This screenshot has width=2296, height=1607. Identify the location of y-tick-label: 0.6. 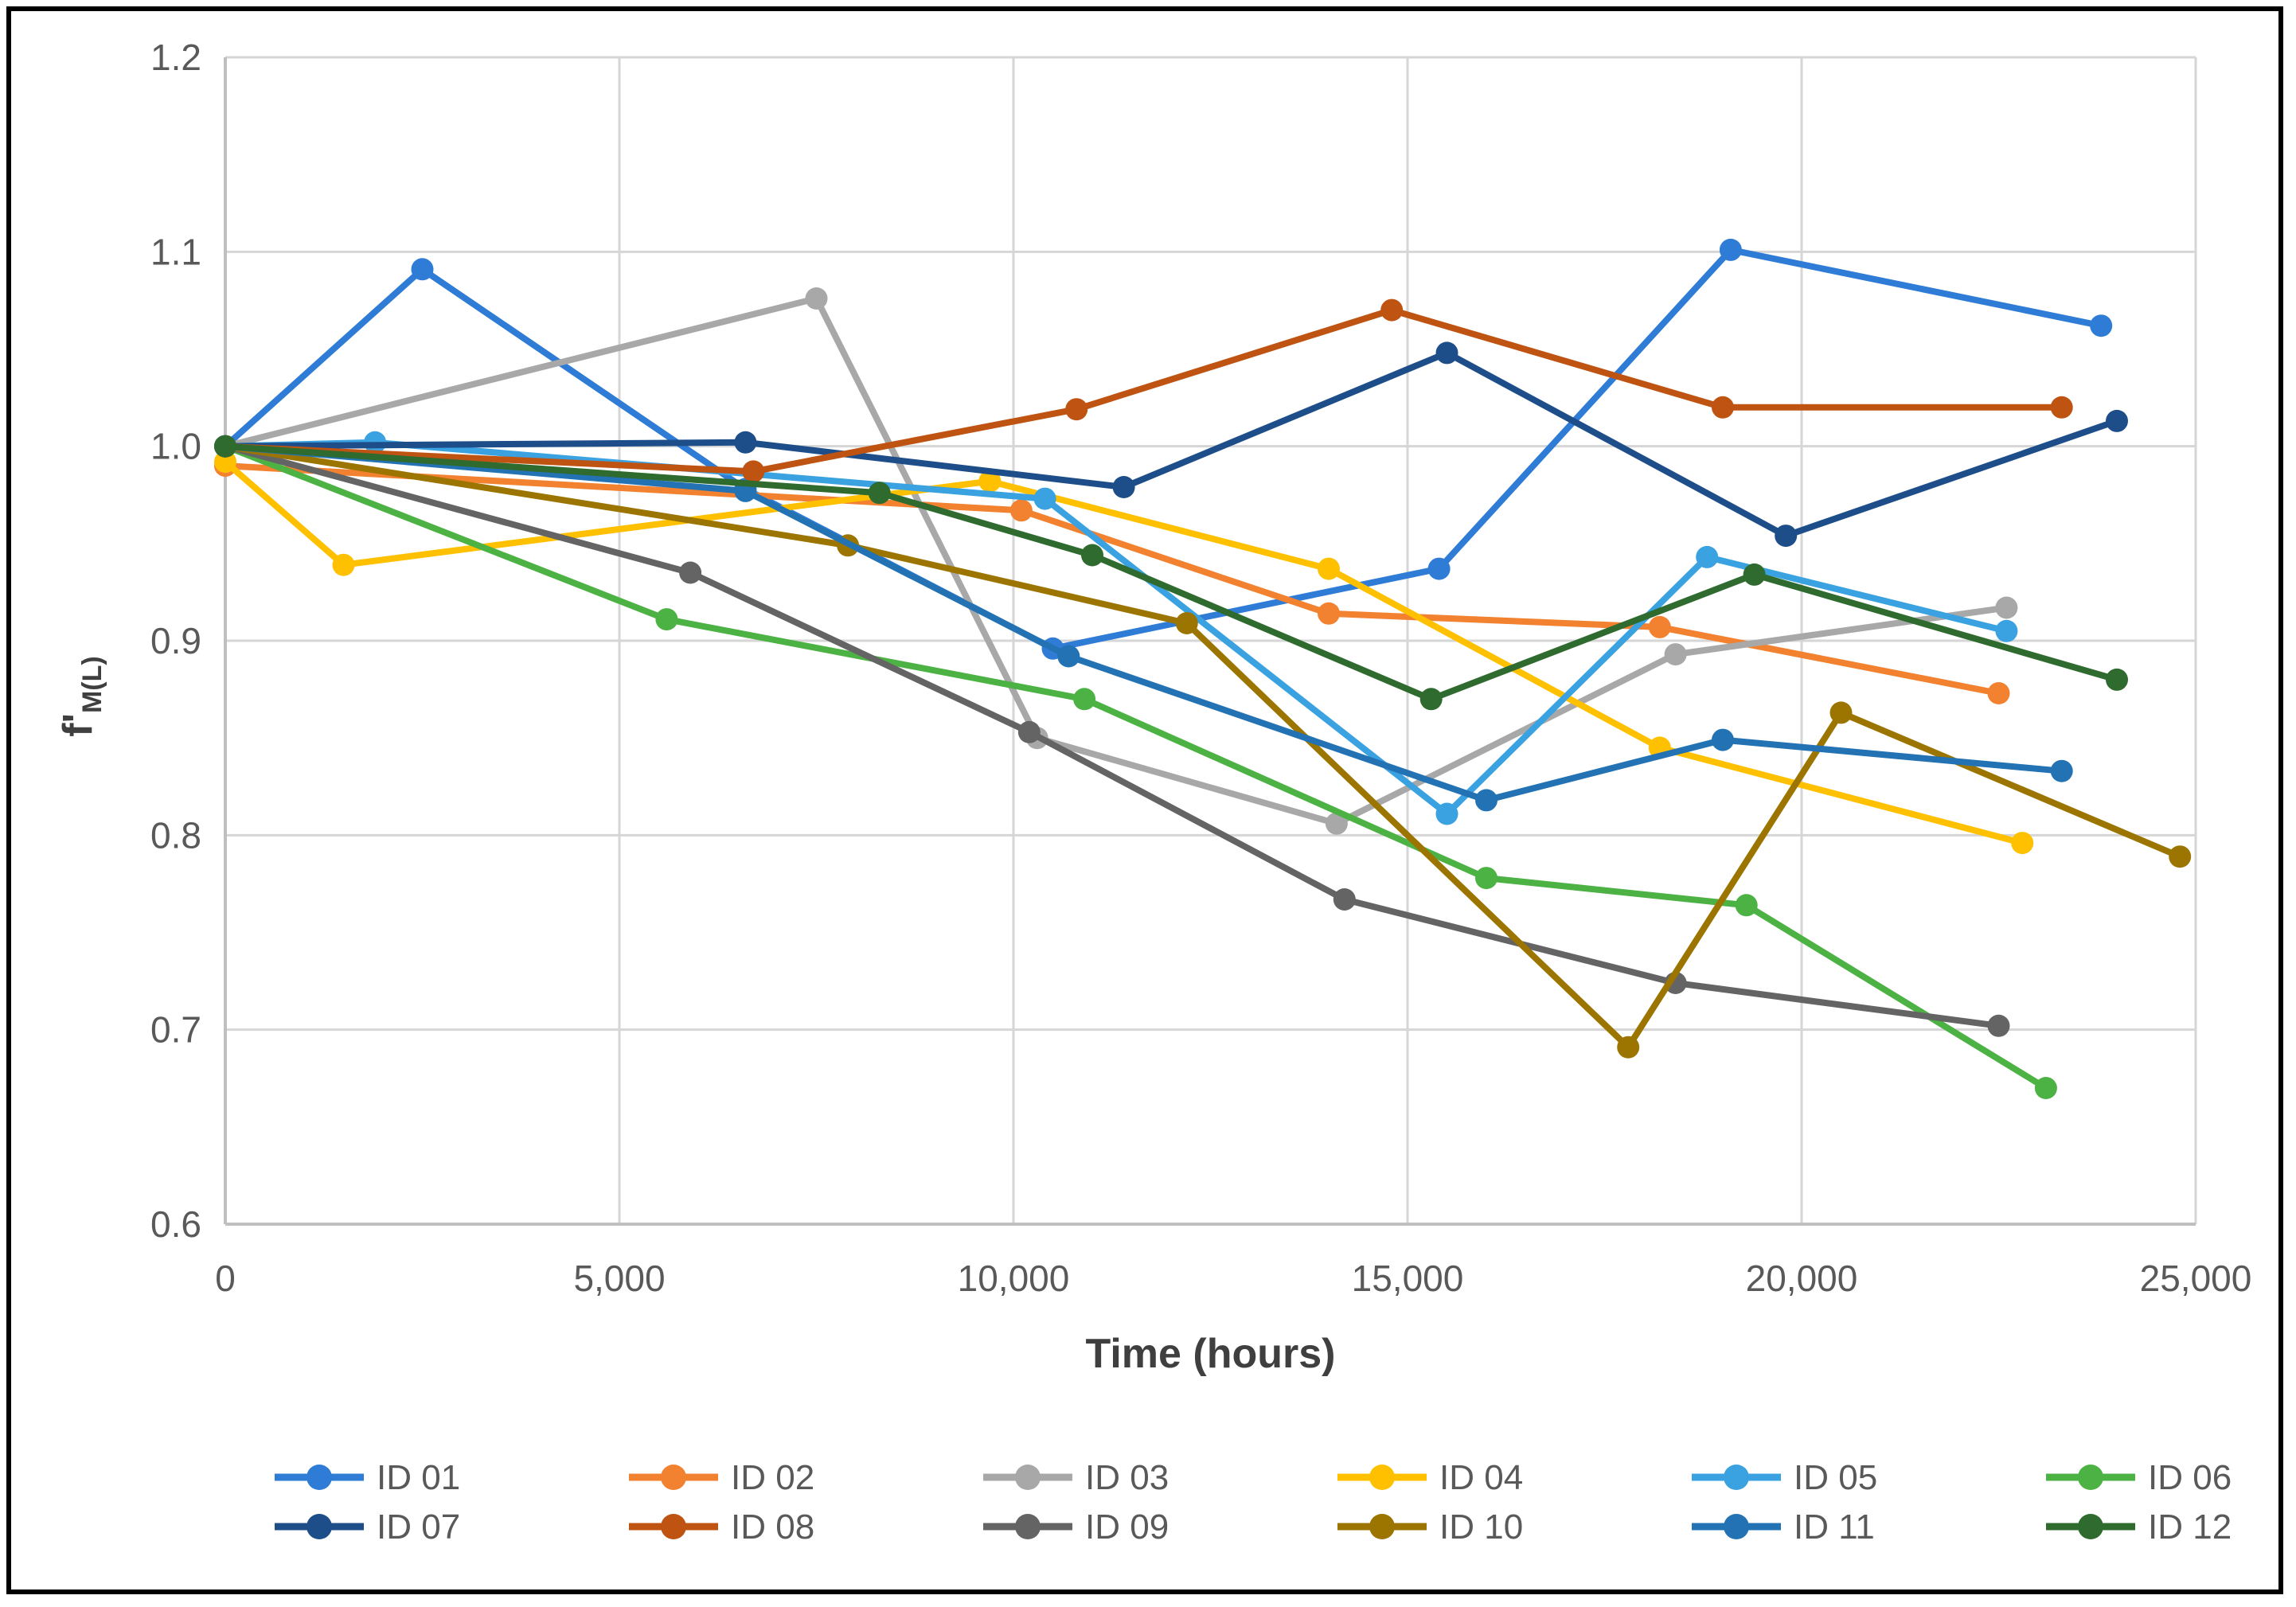
(175, 1224).